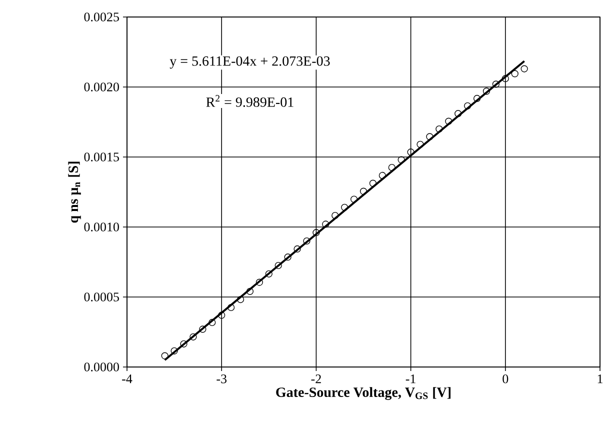 The height and width of the screenshot is (430, 610). Describe the element at coordinates (363, 393) in the screenshot. I see `x-axis-title: Gate-Source Voltage, V$_{GS}$ [V]` at that location.